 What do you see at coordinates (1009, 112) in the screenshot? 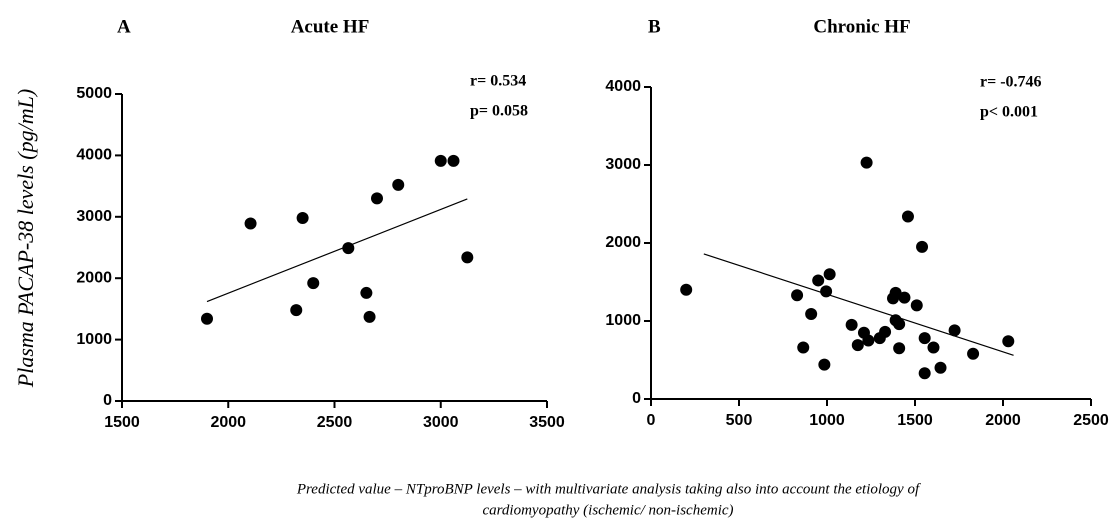
I see `annotation: p< 0.001` at bounding box center [1009, 112].